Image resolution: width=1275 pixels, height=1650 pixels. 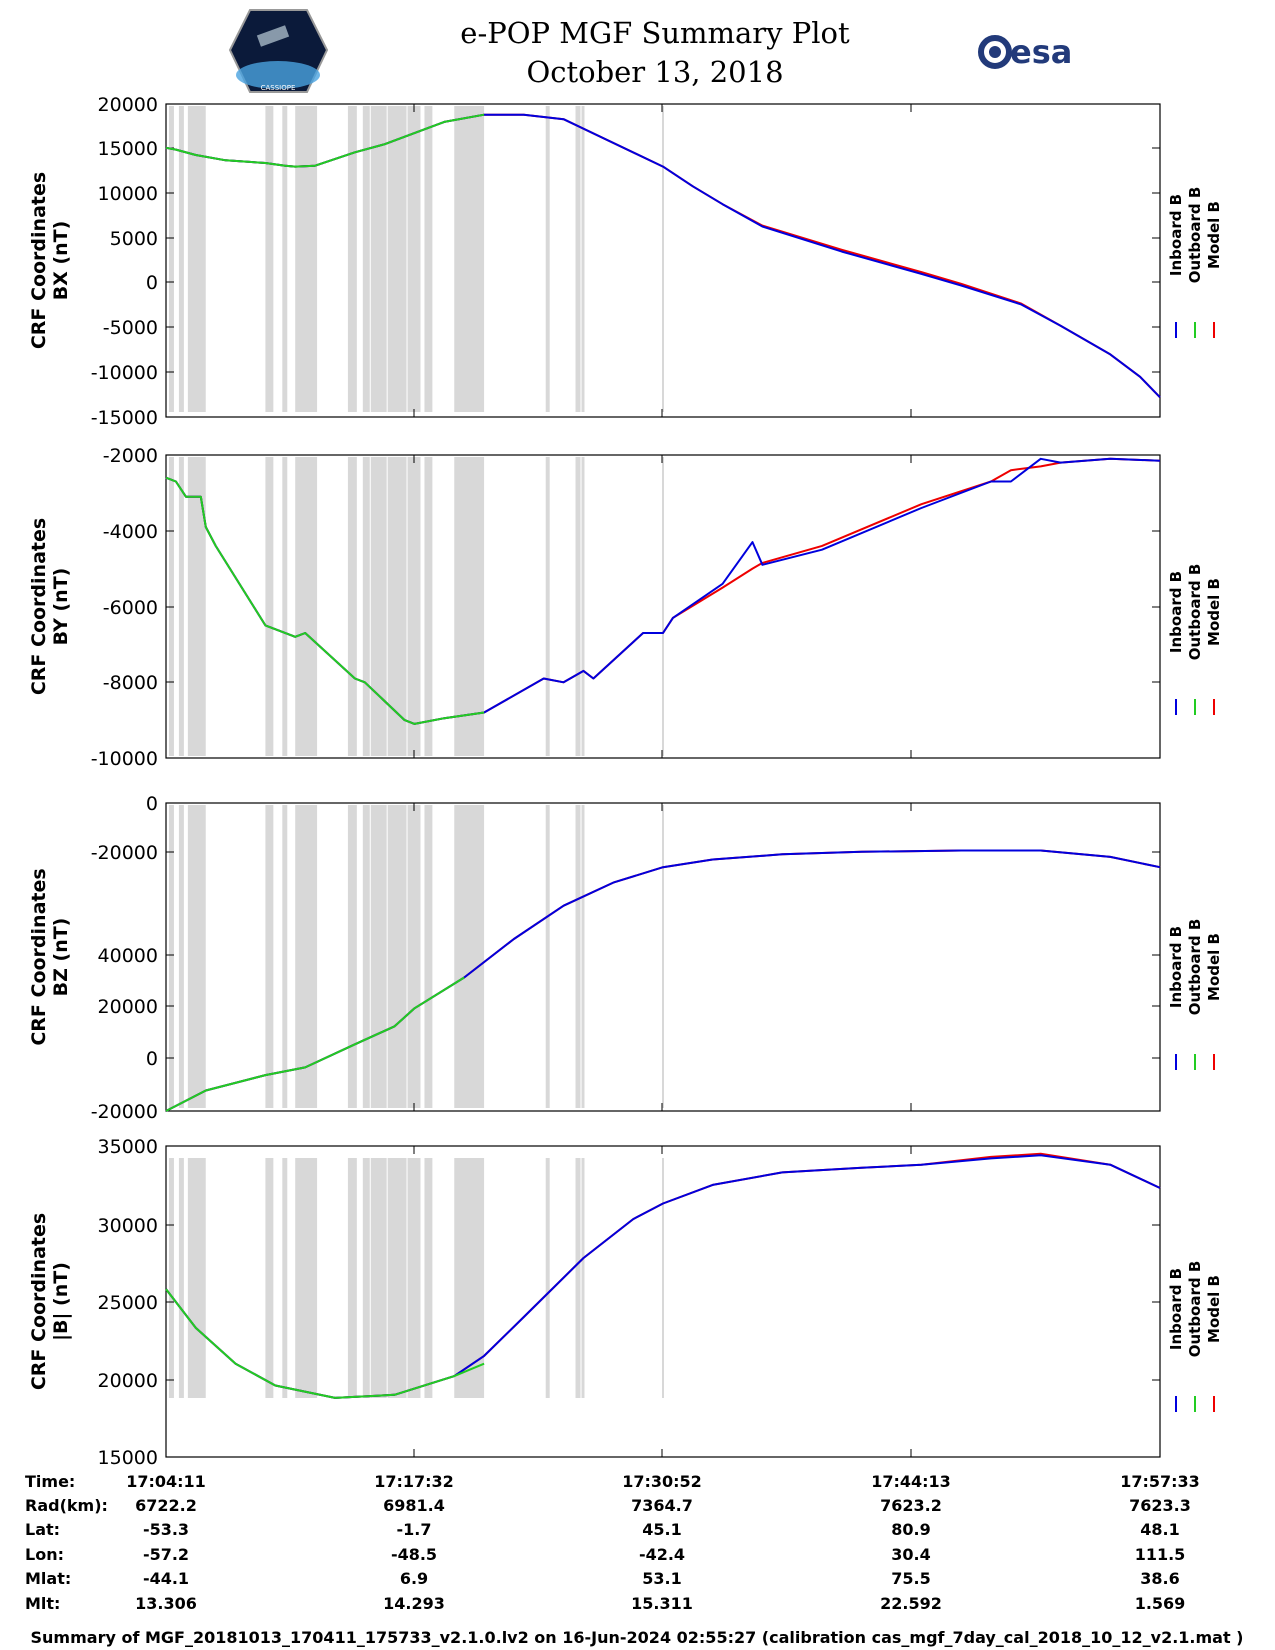 I want to click on ephemeris-cell: 80.9, so click(x=910, y=1529).